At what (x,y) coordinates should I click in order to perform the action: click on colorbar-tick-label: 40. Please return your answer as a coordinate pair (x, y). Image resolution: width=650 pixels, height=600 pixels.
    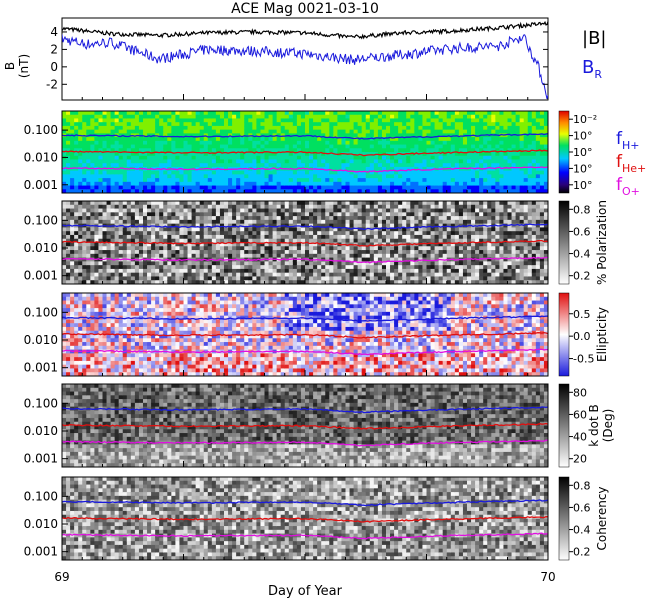
    Looking at the image, I should click on (580, 437).